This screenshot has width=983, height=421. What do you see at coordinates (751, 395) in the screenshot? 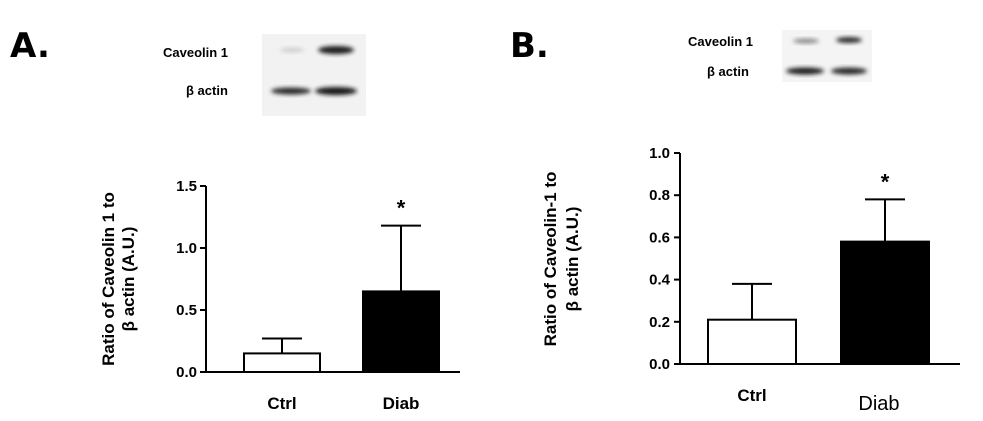
I see `panel-b-category-ctrl: Ctrl` at bounding box center [751, 395].